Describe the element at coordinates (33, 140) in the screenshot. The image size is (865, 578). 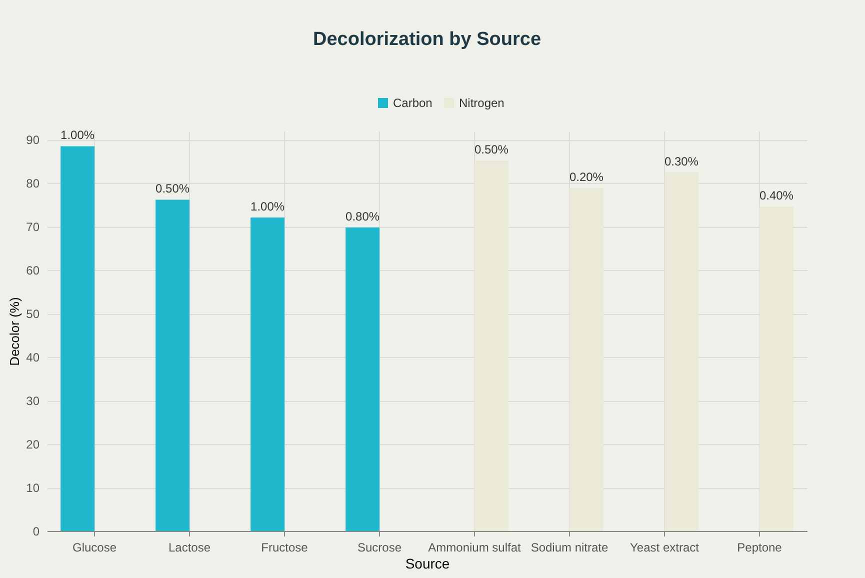
I see `y-tick-label: 90` at that location.